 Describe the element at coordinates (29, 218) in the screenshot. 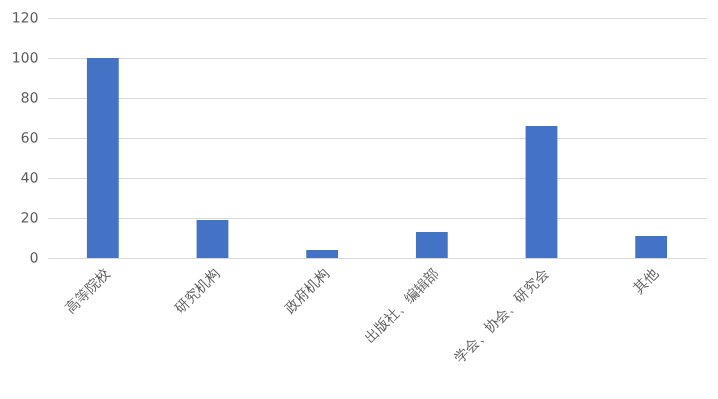

I see `y-tick-label: 20` at that location.